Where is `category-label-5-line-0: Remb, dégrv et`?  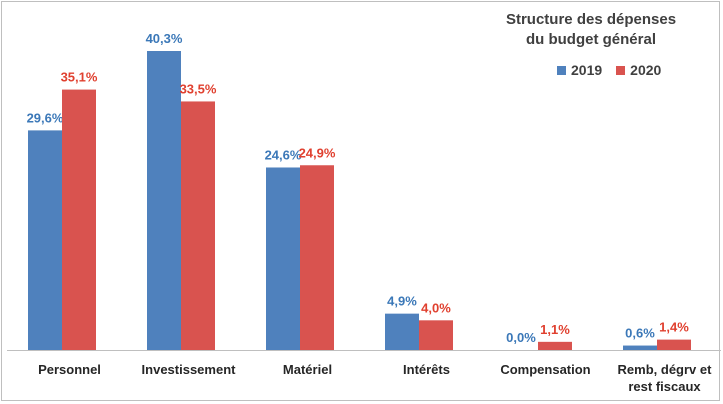 category-label-5-line-0: Remb, dégrv et is located at coordinates (665, 369).